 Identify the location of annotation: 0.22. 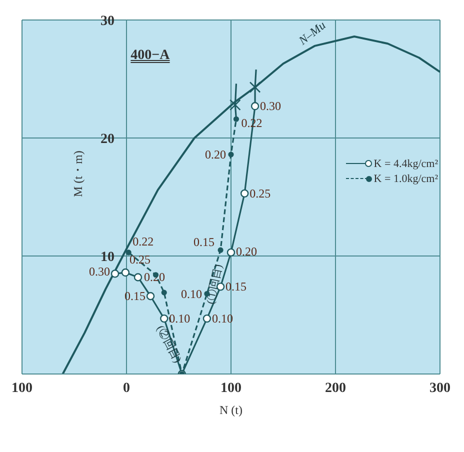
(143, 241).